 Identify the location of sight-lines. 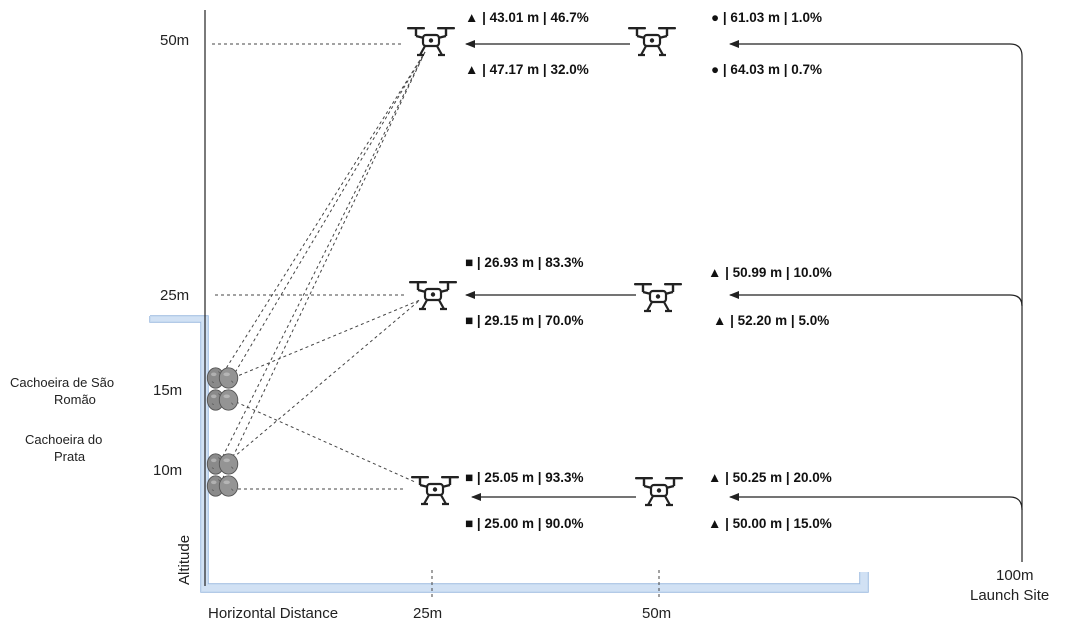
(322, 268).